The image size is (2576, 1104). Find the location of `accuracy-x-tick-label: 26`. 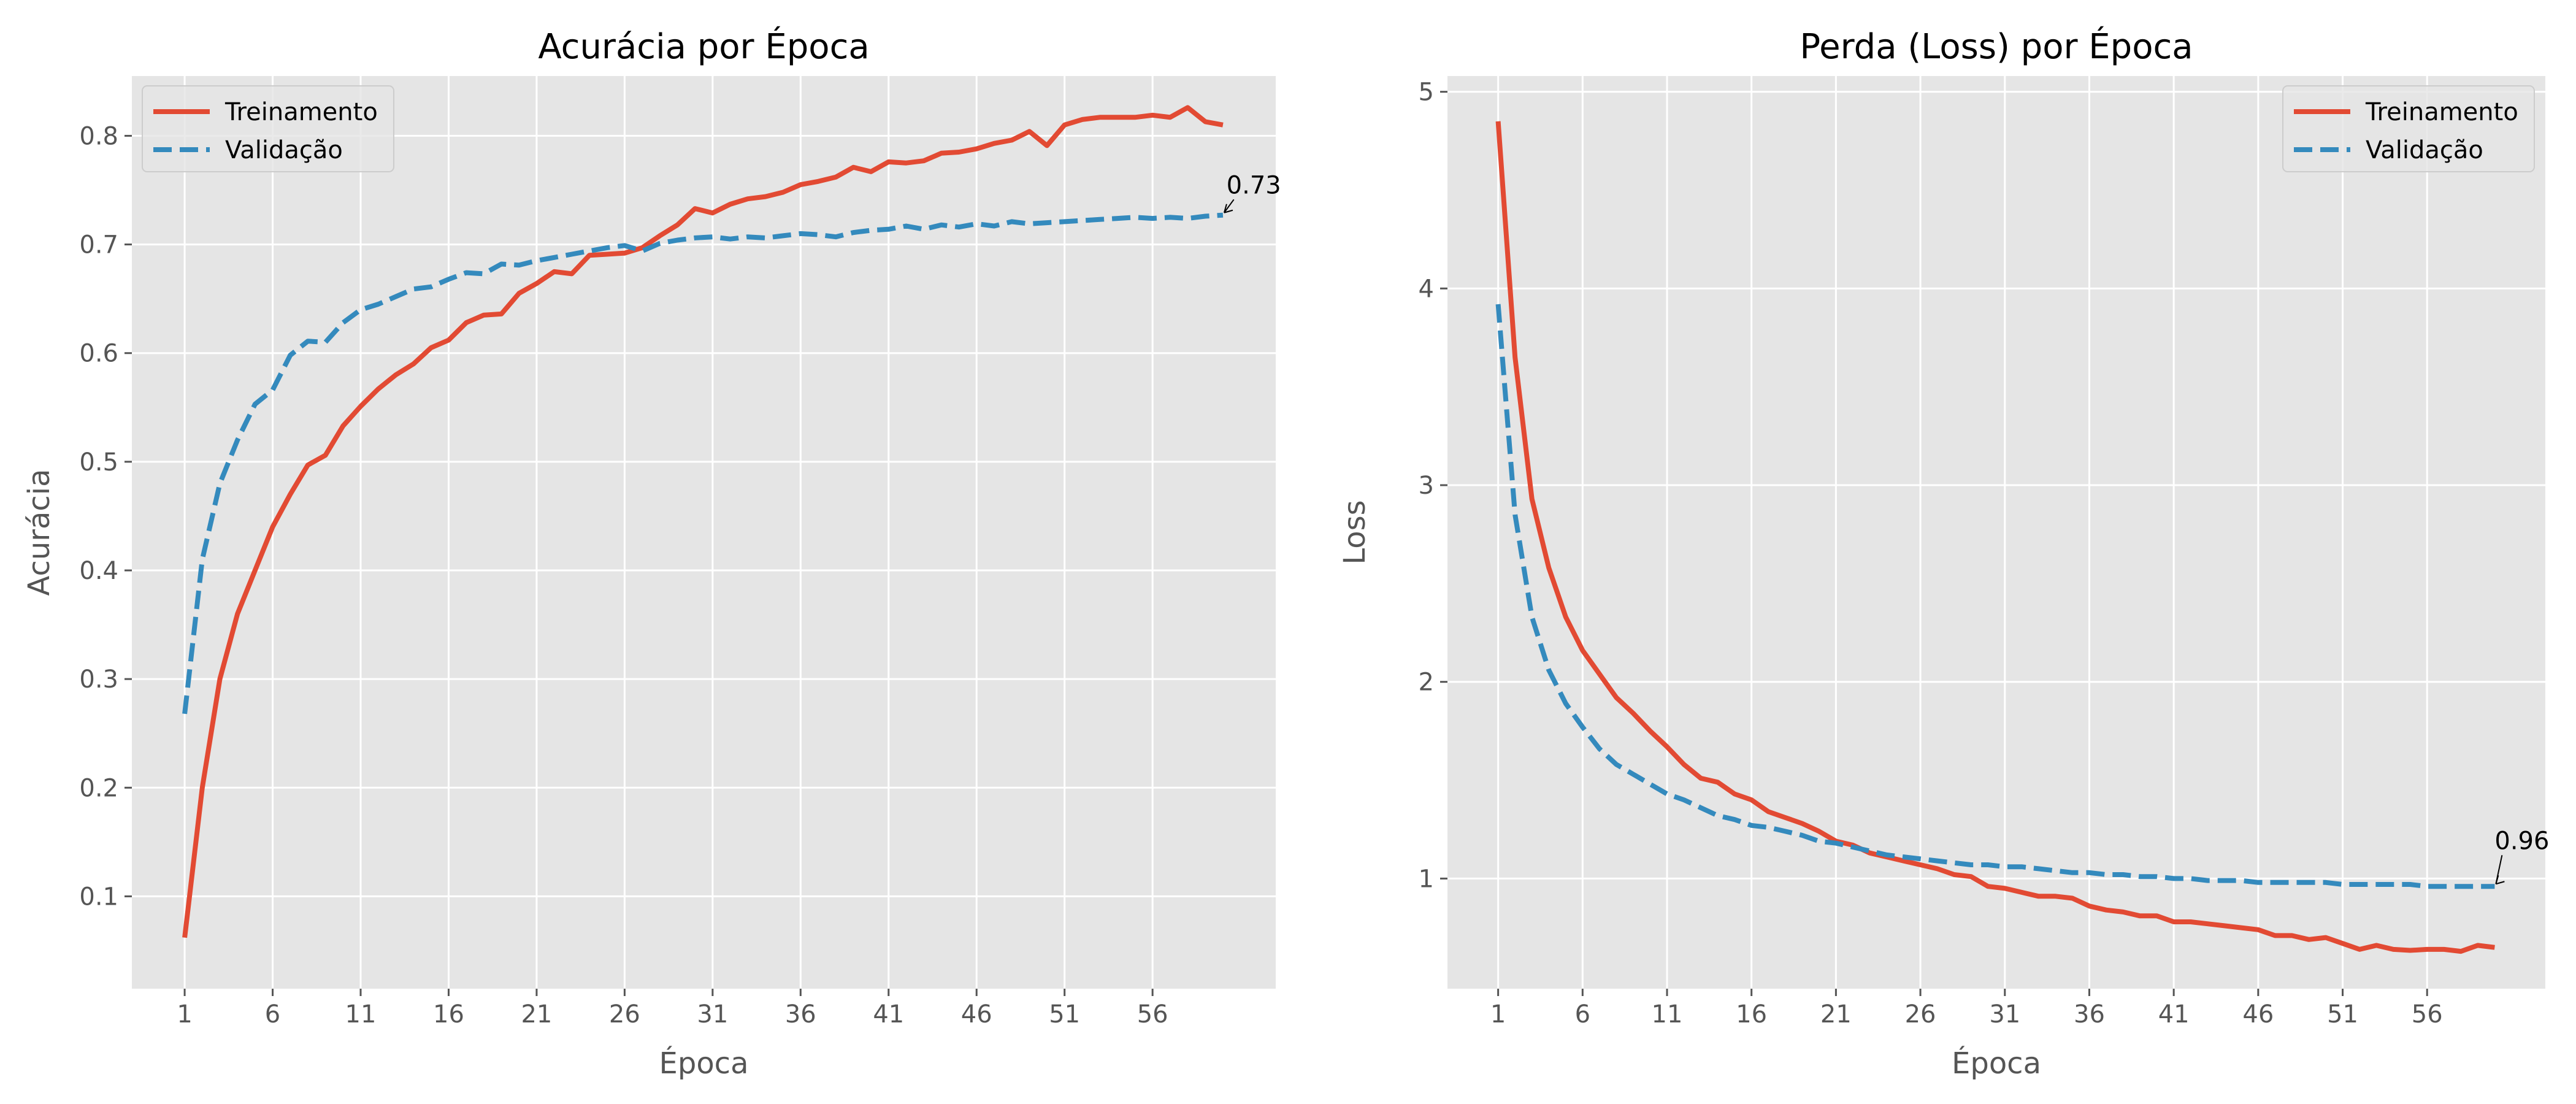

accuracy-x-tick-label: 26 is located at coordinates (624, 1014).